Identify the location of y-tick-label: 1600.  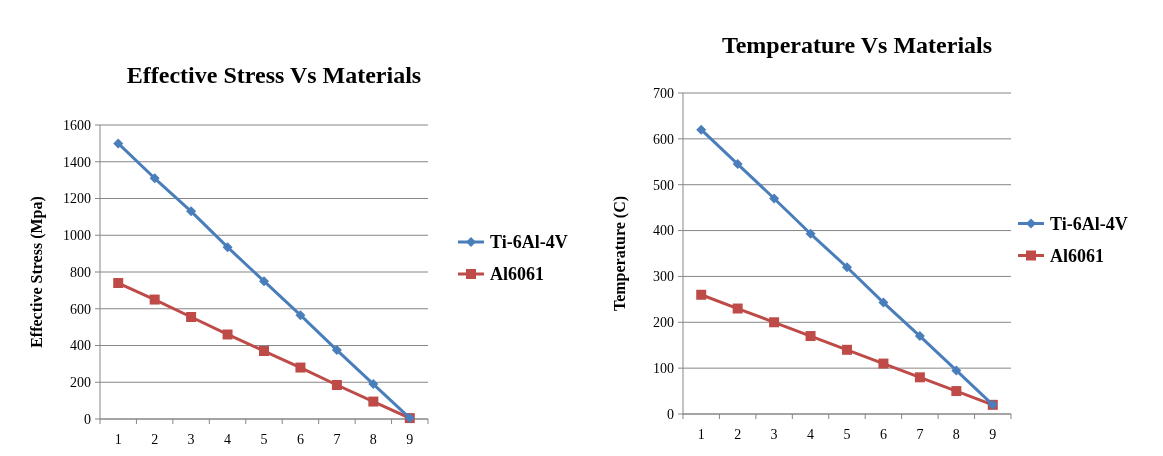
(77, 125).